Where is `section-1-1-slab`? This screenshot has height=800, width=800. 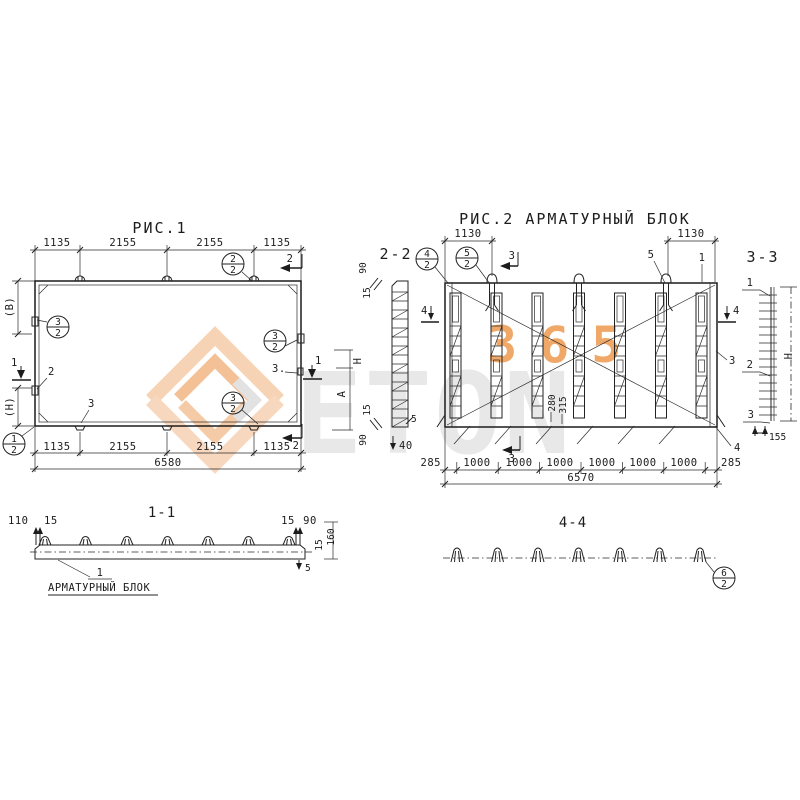 section-1-1-slab is located at coordinates (171, 552).